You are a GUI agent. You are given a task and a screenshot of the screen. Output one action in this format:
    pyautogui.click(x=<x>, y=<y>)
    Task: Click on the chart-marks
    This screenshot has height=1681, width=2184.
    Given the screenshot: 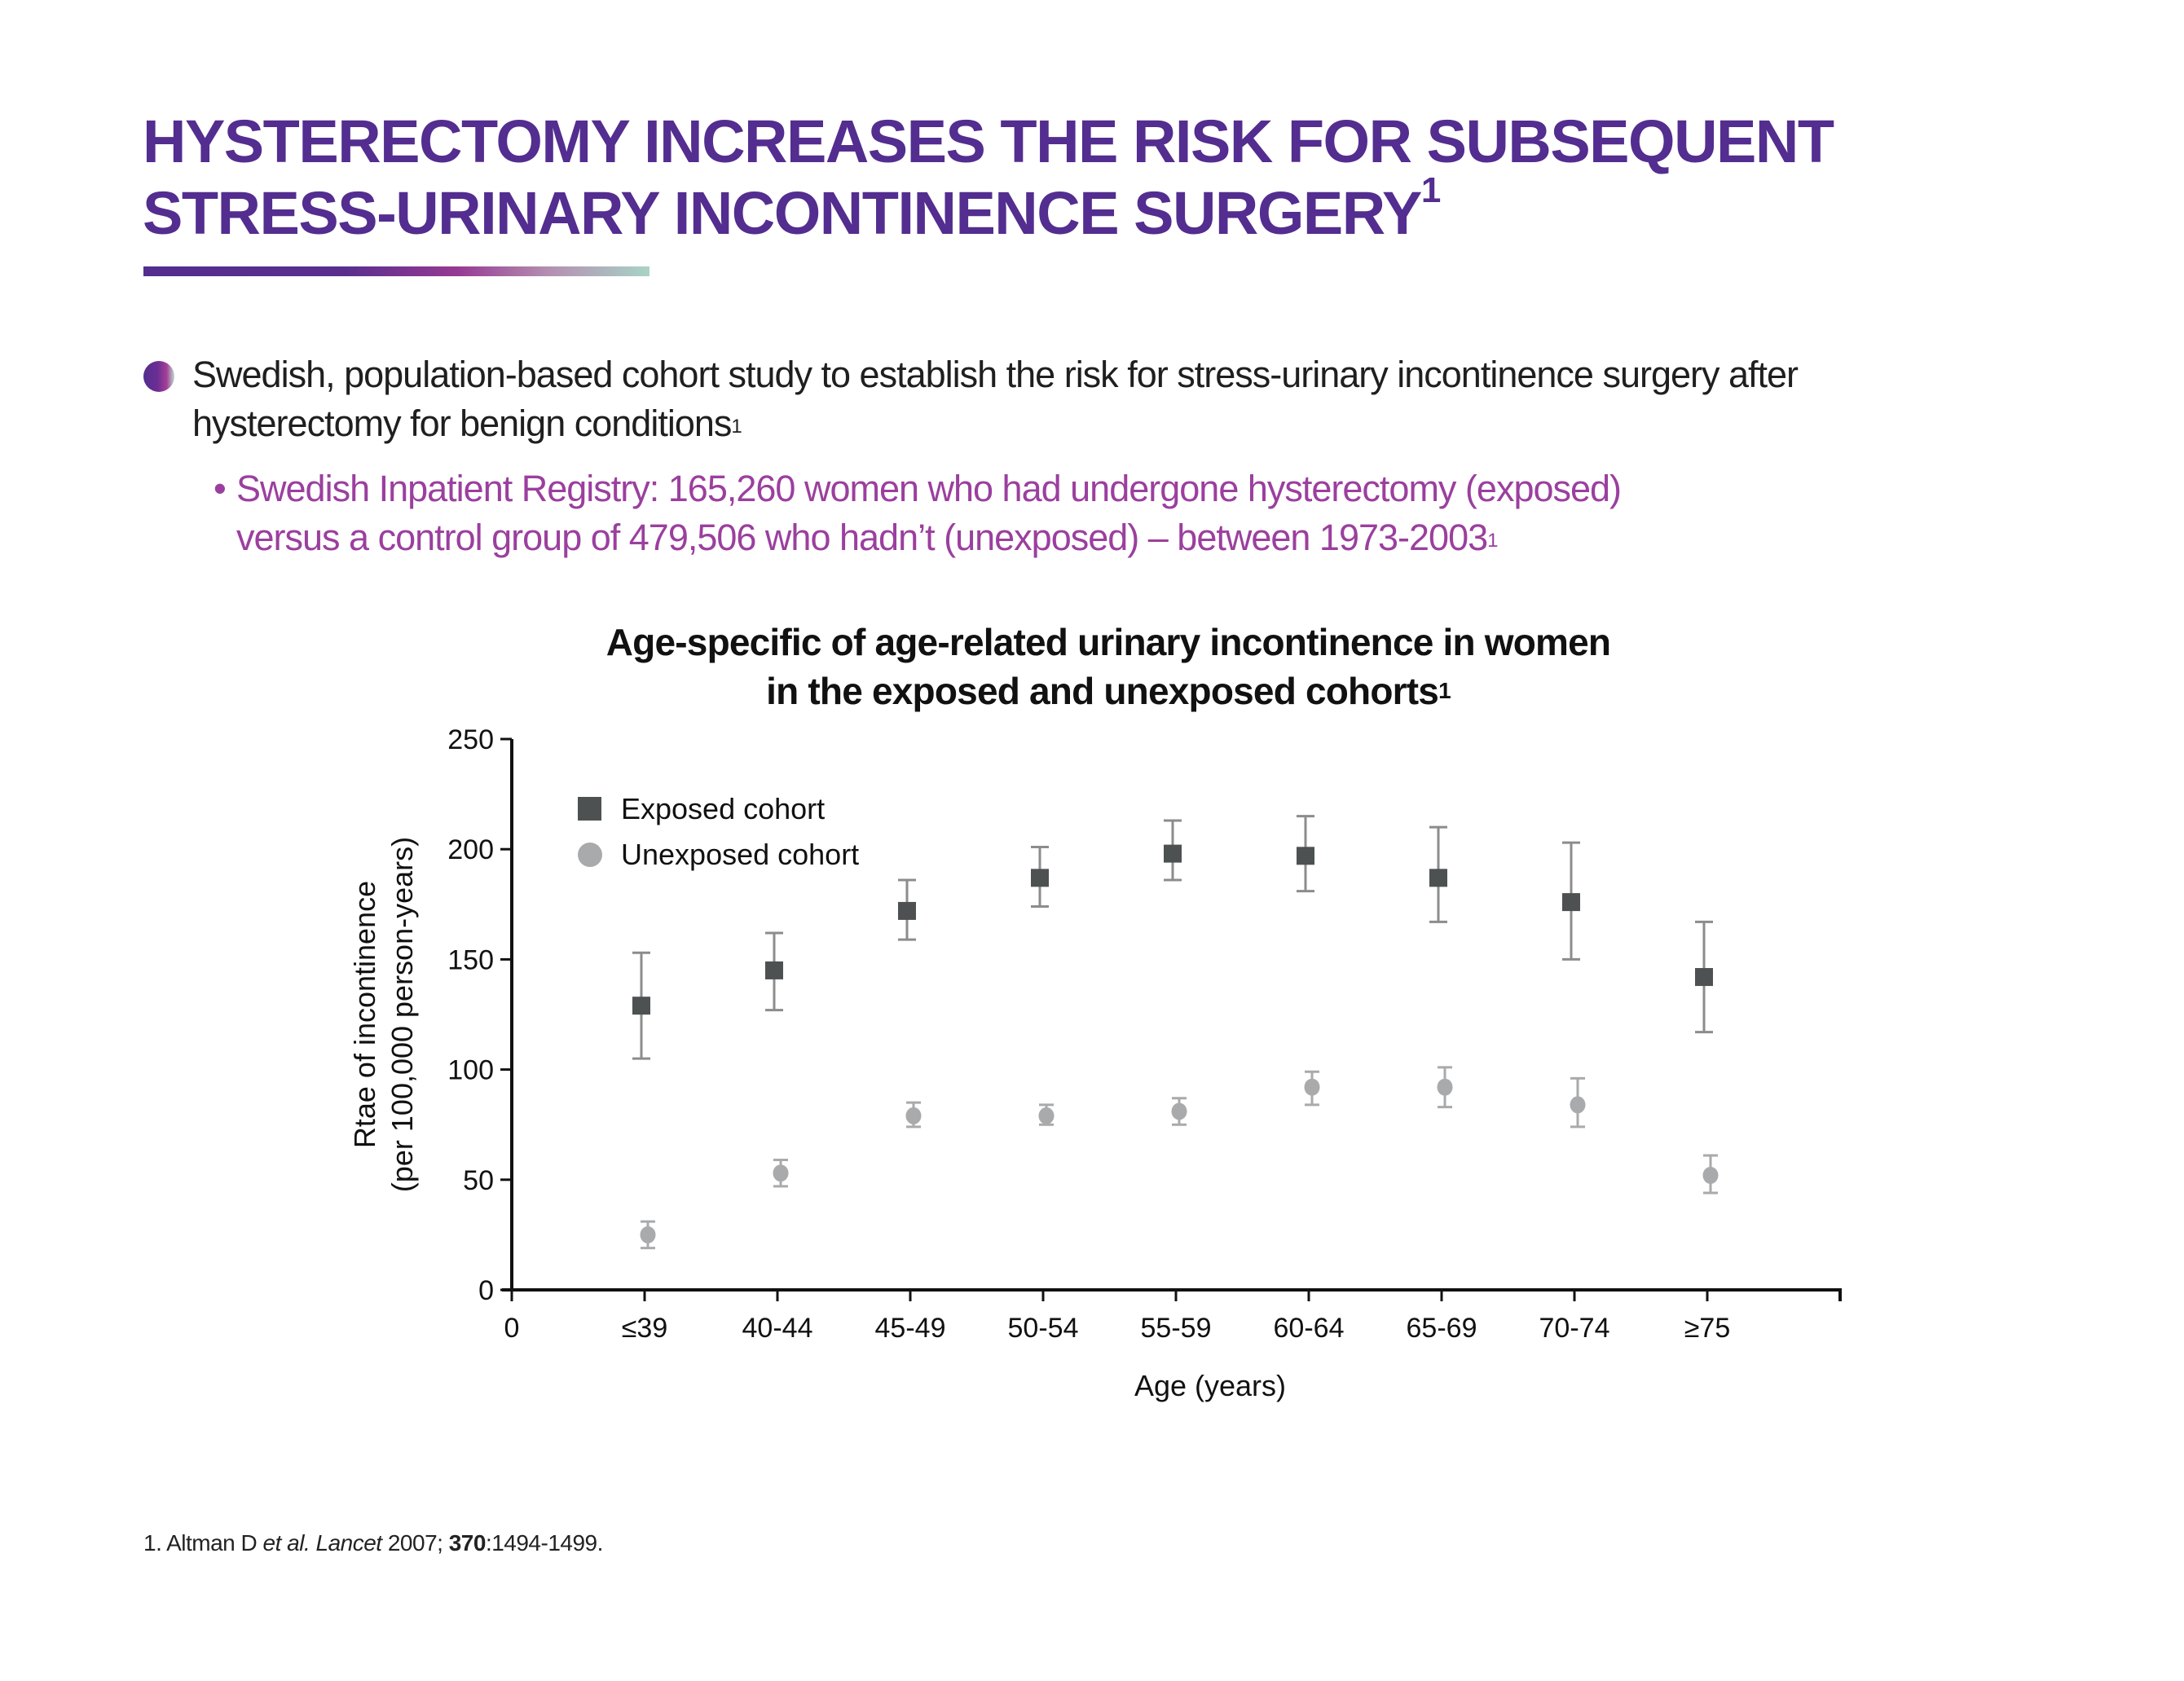 What is the action you would take?
    pyautogui.click(x=1175, y=1032)
    